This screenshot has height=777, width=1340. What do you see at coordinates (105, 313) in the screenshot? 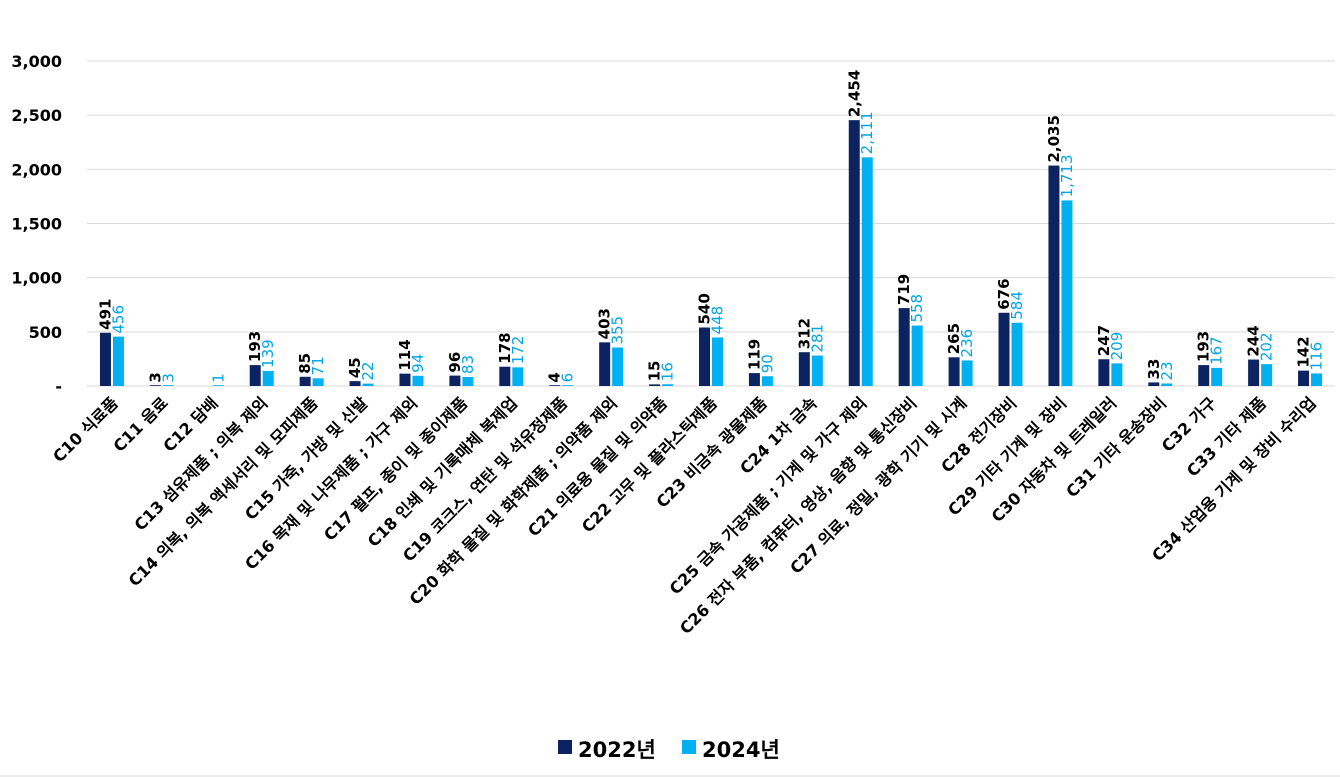
I see `data-label-2022-0: 491` at bounding box center [105, 313].